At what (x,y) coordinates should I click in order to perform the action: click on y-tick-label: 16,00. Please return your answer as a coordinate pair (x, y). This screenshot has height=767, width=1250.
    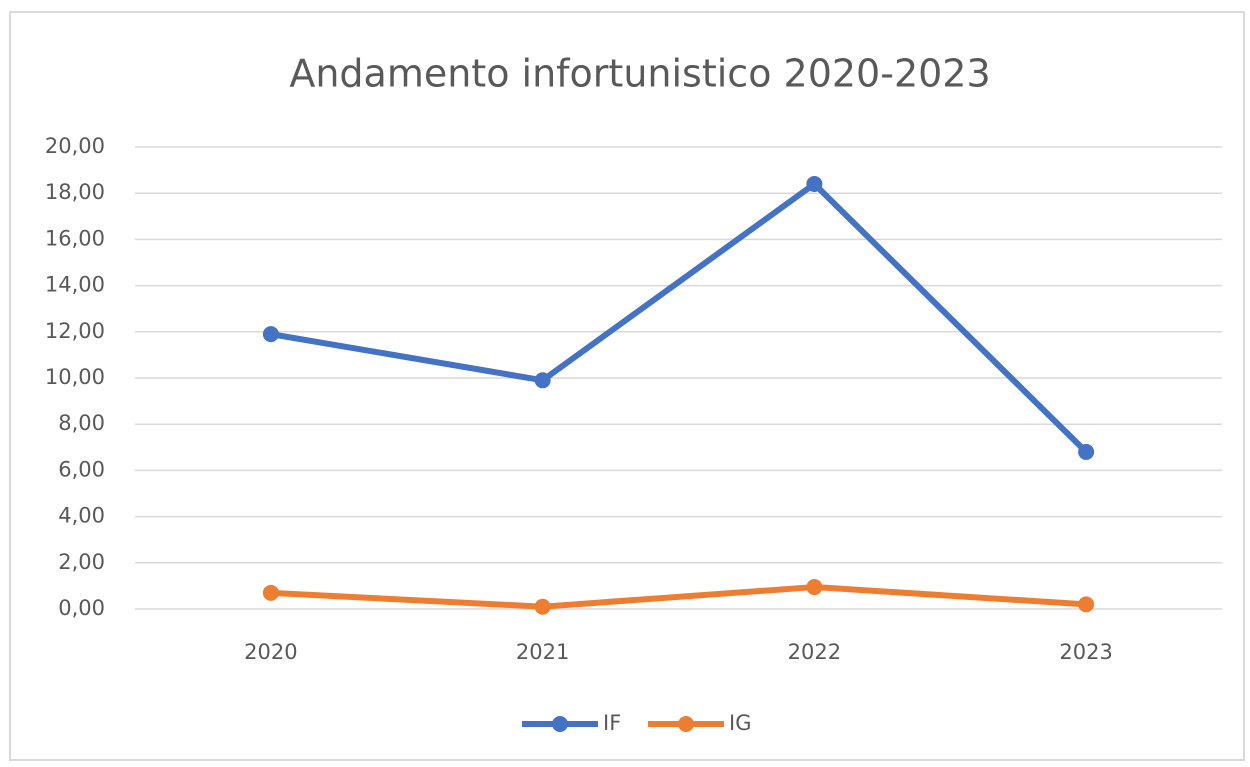
    Looking at the image, I should click on (75, 238).